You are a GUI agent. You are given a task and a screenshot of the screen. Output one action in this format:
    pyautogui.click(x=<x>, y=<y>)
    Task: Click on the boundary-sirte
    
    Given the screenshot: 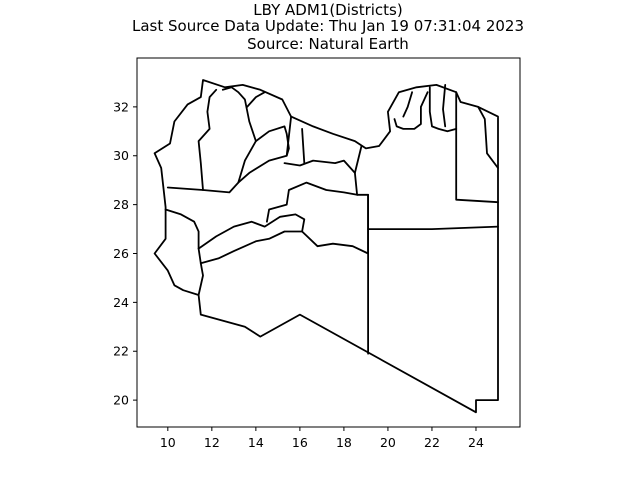 What is the action you would take?
    pyautogui.click(x=303, y=146)
    